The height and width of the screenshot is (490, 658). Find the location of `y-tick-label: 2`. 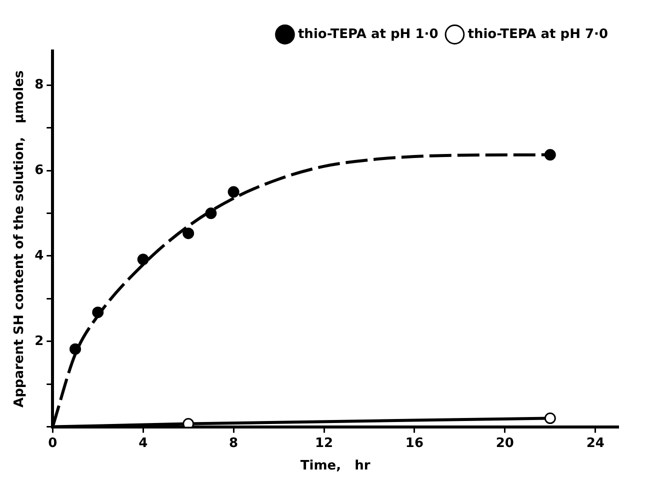

y-tick-label: 2 is located at coordinates (39, 341).